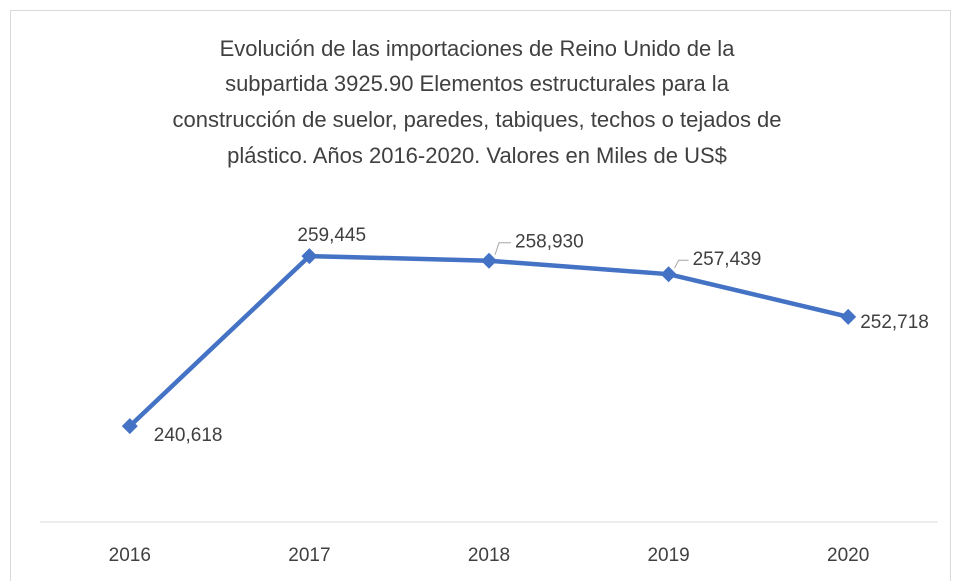  Describe the element at coordinates (309, 555) in the screenshot. I see `x-tick-label: 2017` at that location.